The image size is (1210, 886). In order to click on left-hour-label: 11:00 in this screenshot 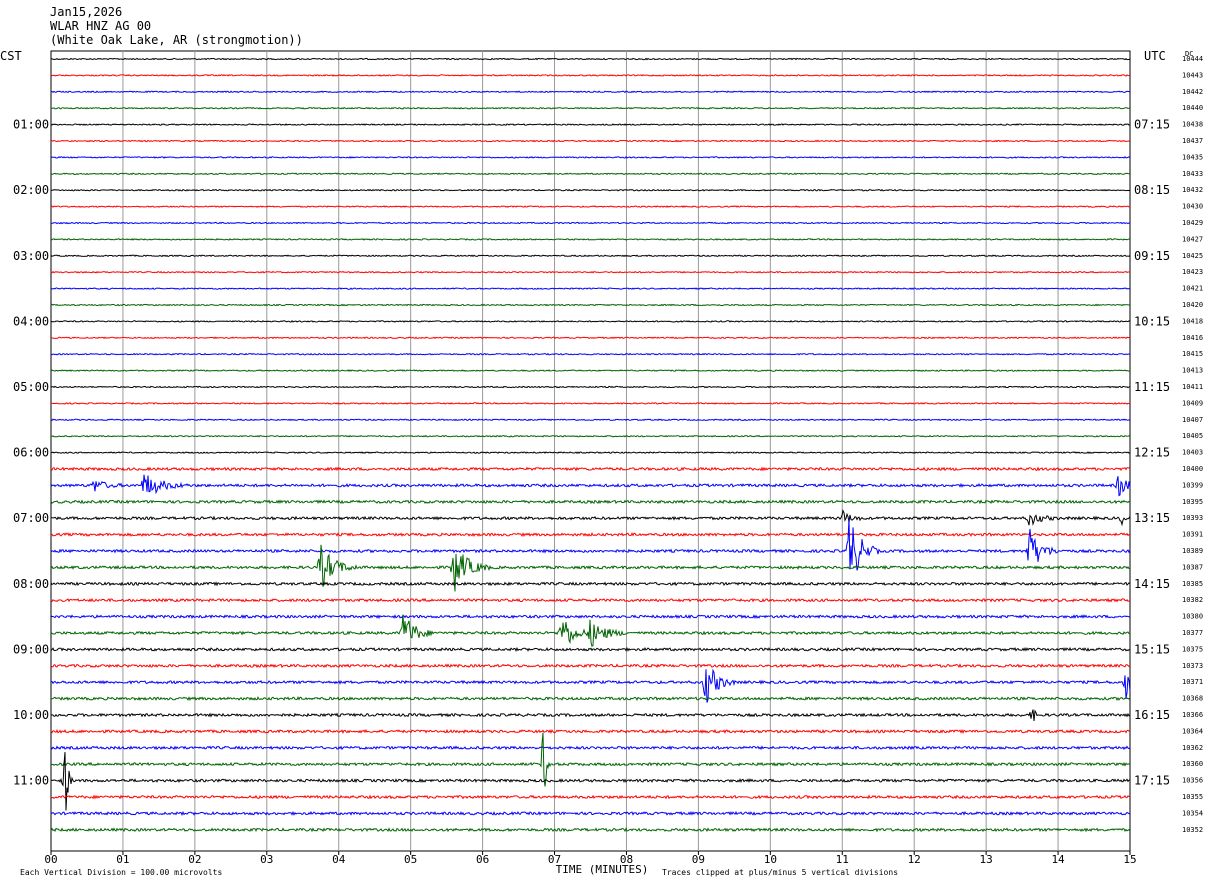, I will do `click(31, 781)`.